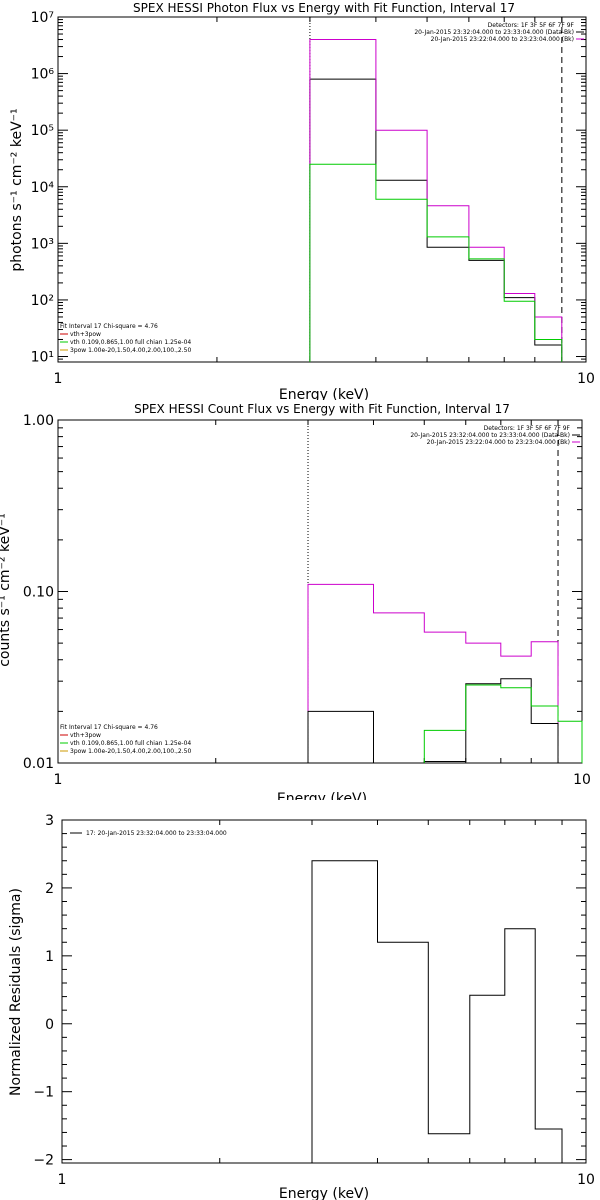 This screenshot has height=1200, width=600. Describe the element at coordinates (43, 75) in the screenshot. I see `y-tick-label: 10⁶` at that location.